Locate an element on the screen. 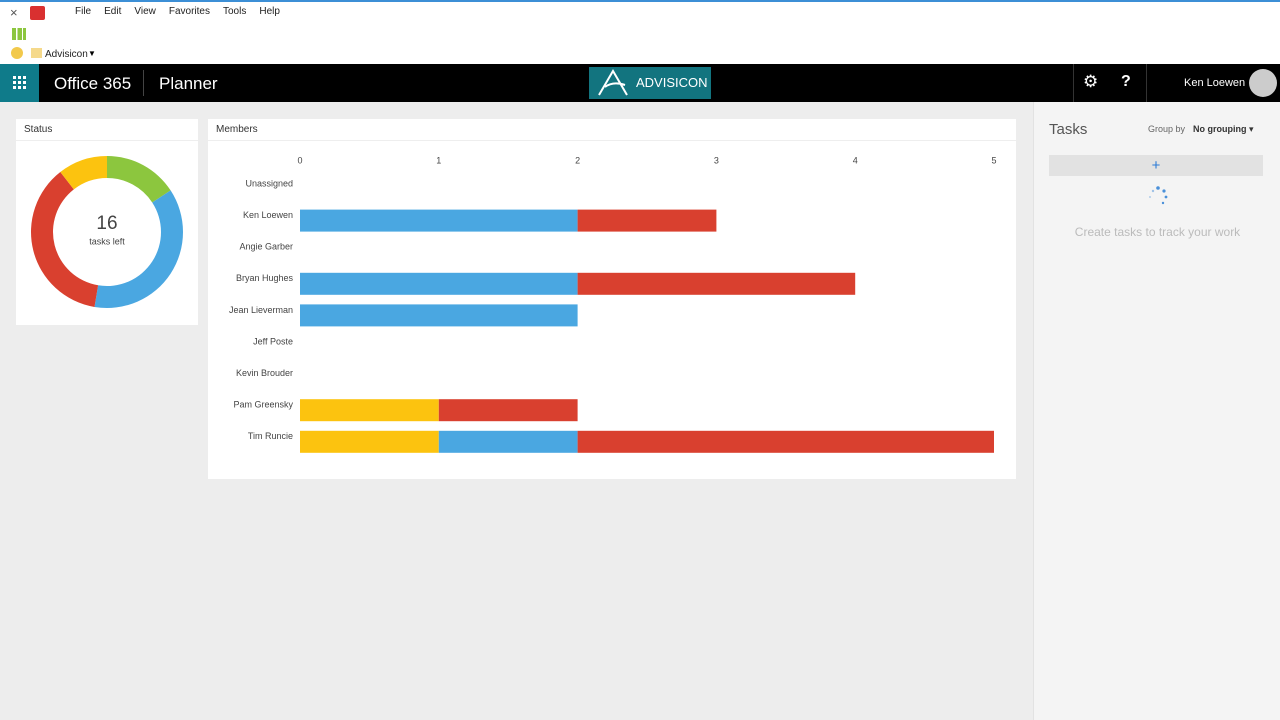 This screenshot has width=1280, height=720. logo: ADVISICON is located at coordinates (650, 83).